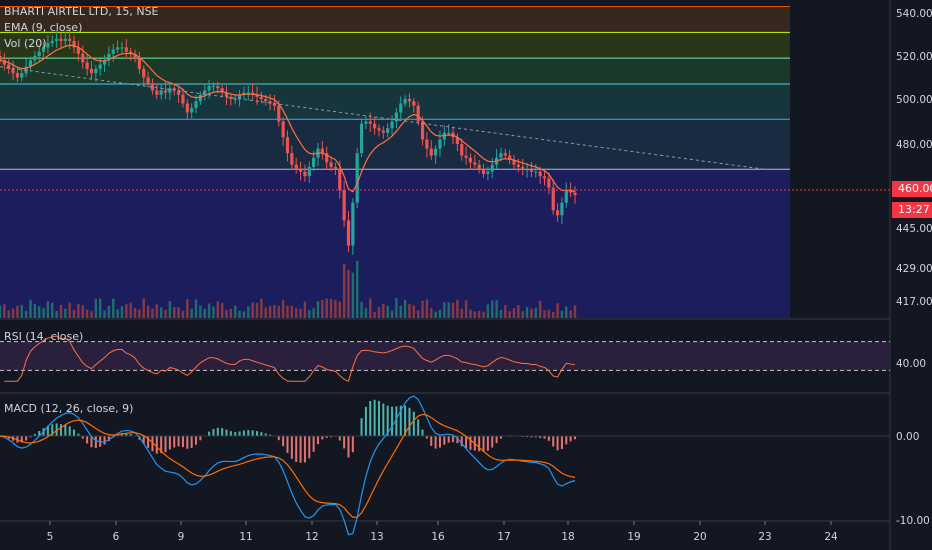 The image size is (932, 550). I want to click on time-tick-label: 6, so click(116, 537).